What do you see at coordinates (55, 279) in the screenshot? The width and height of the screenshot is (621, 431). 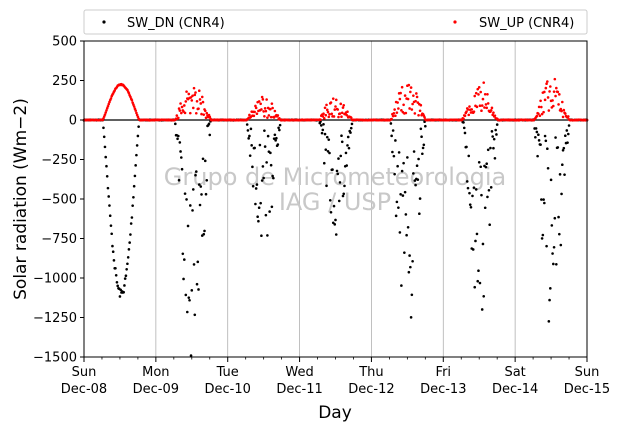 I see `y-tick-label: −1000` at bounding box center [55, 279].